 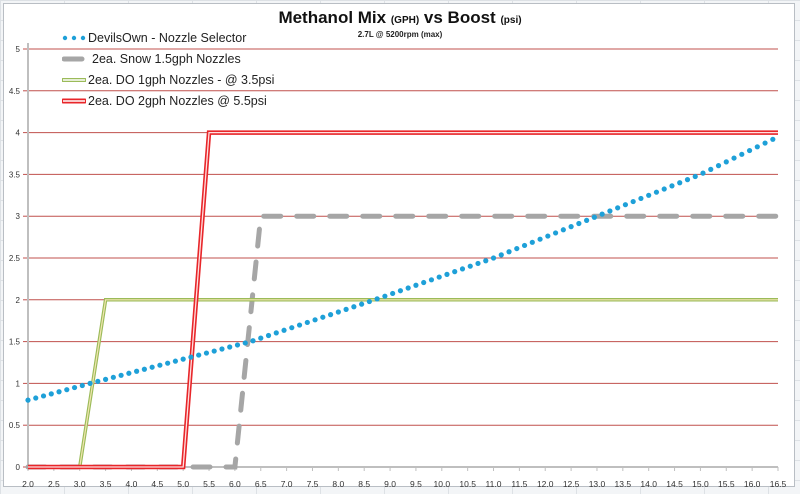 I want to click on legend-item-snow: 2ea. Snow 1.5gph Nozzles, so click(x=168, y=58).